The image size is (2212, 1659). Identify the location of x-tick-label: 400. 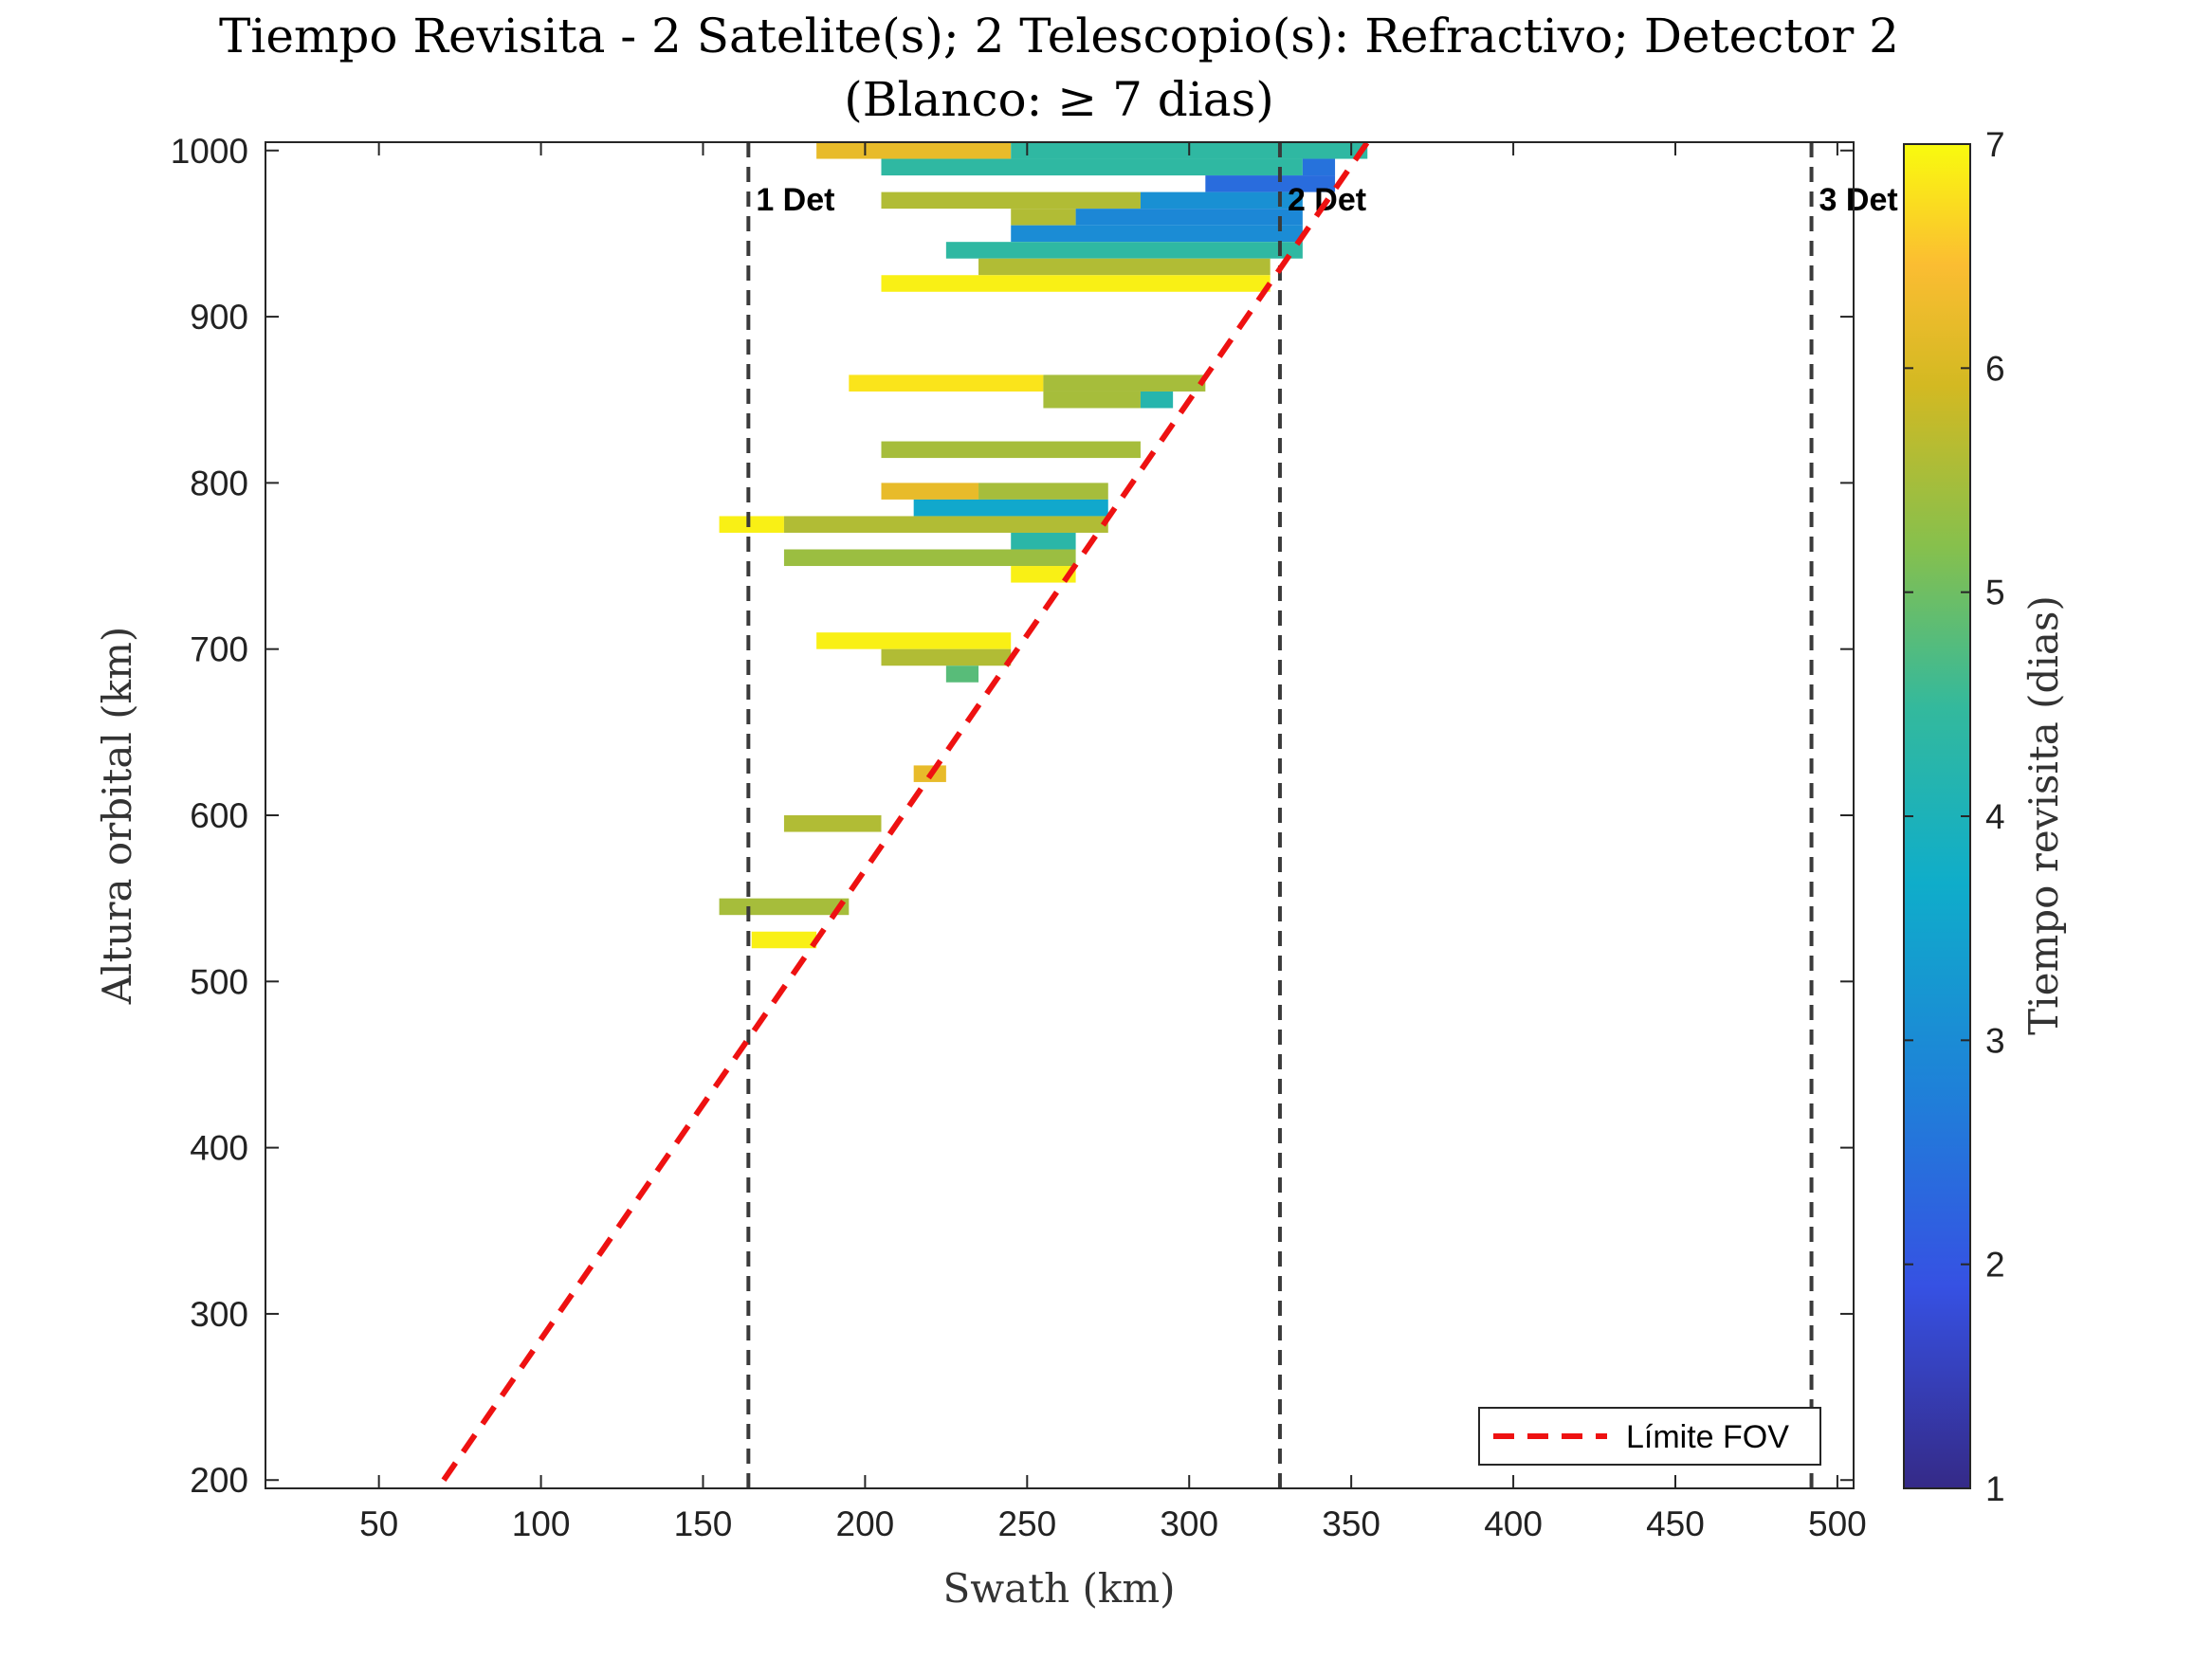
(1513, 1523).